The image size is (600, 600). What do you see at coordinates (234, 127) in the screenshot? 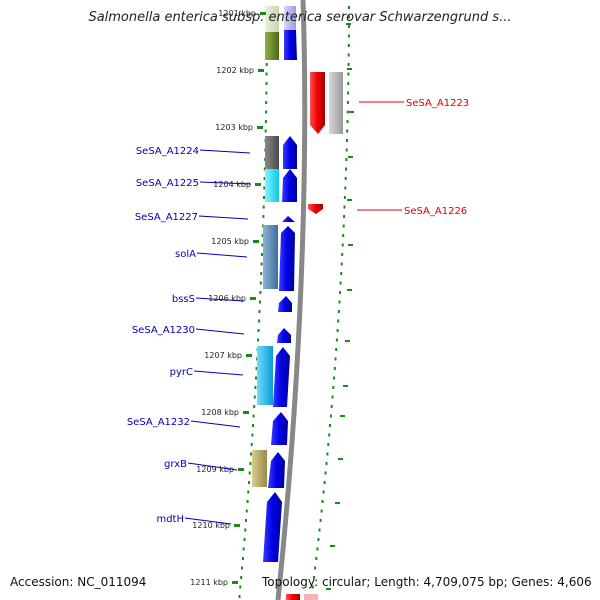
I see `kbp-tick-label: 1203 kbp` at bounding box center [234, 127].